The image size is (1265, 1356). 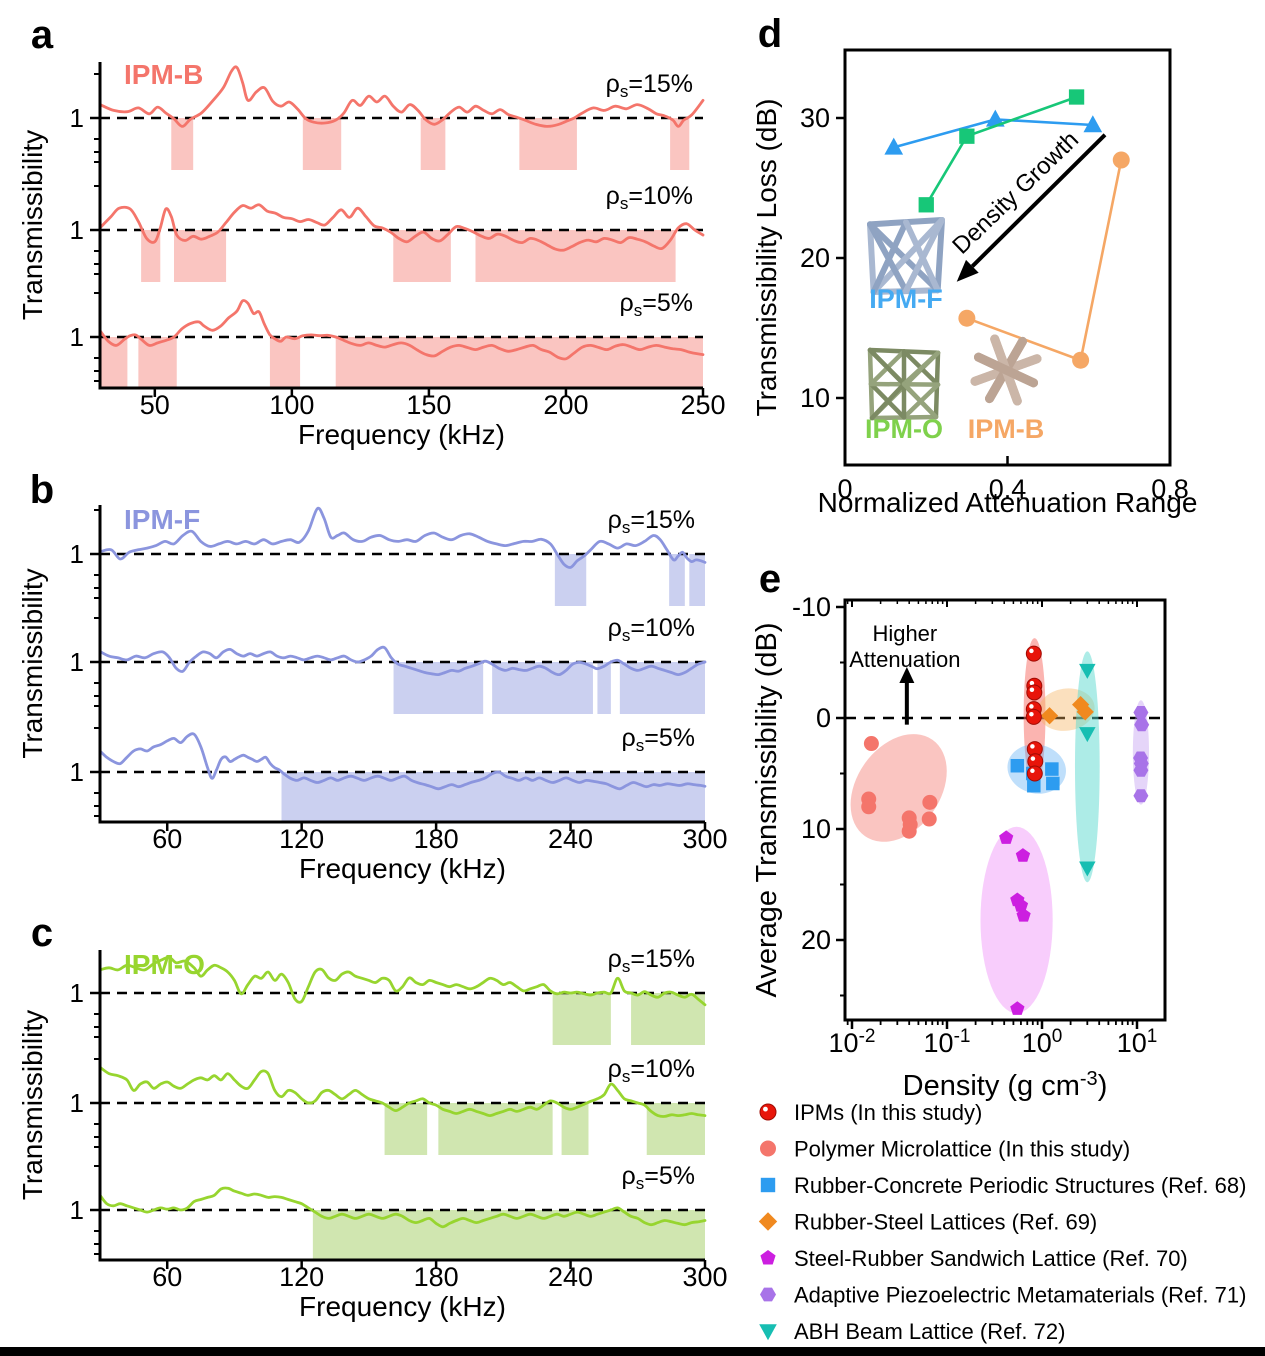 What do you see at coordinates (42, 490) in the screenshot?
I see `panel-letter-b: b` at bounding box center [42, 490].